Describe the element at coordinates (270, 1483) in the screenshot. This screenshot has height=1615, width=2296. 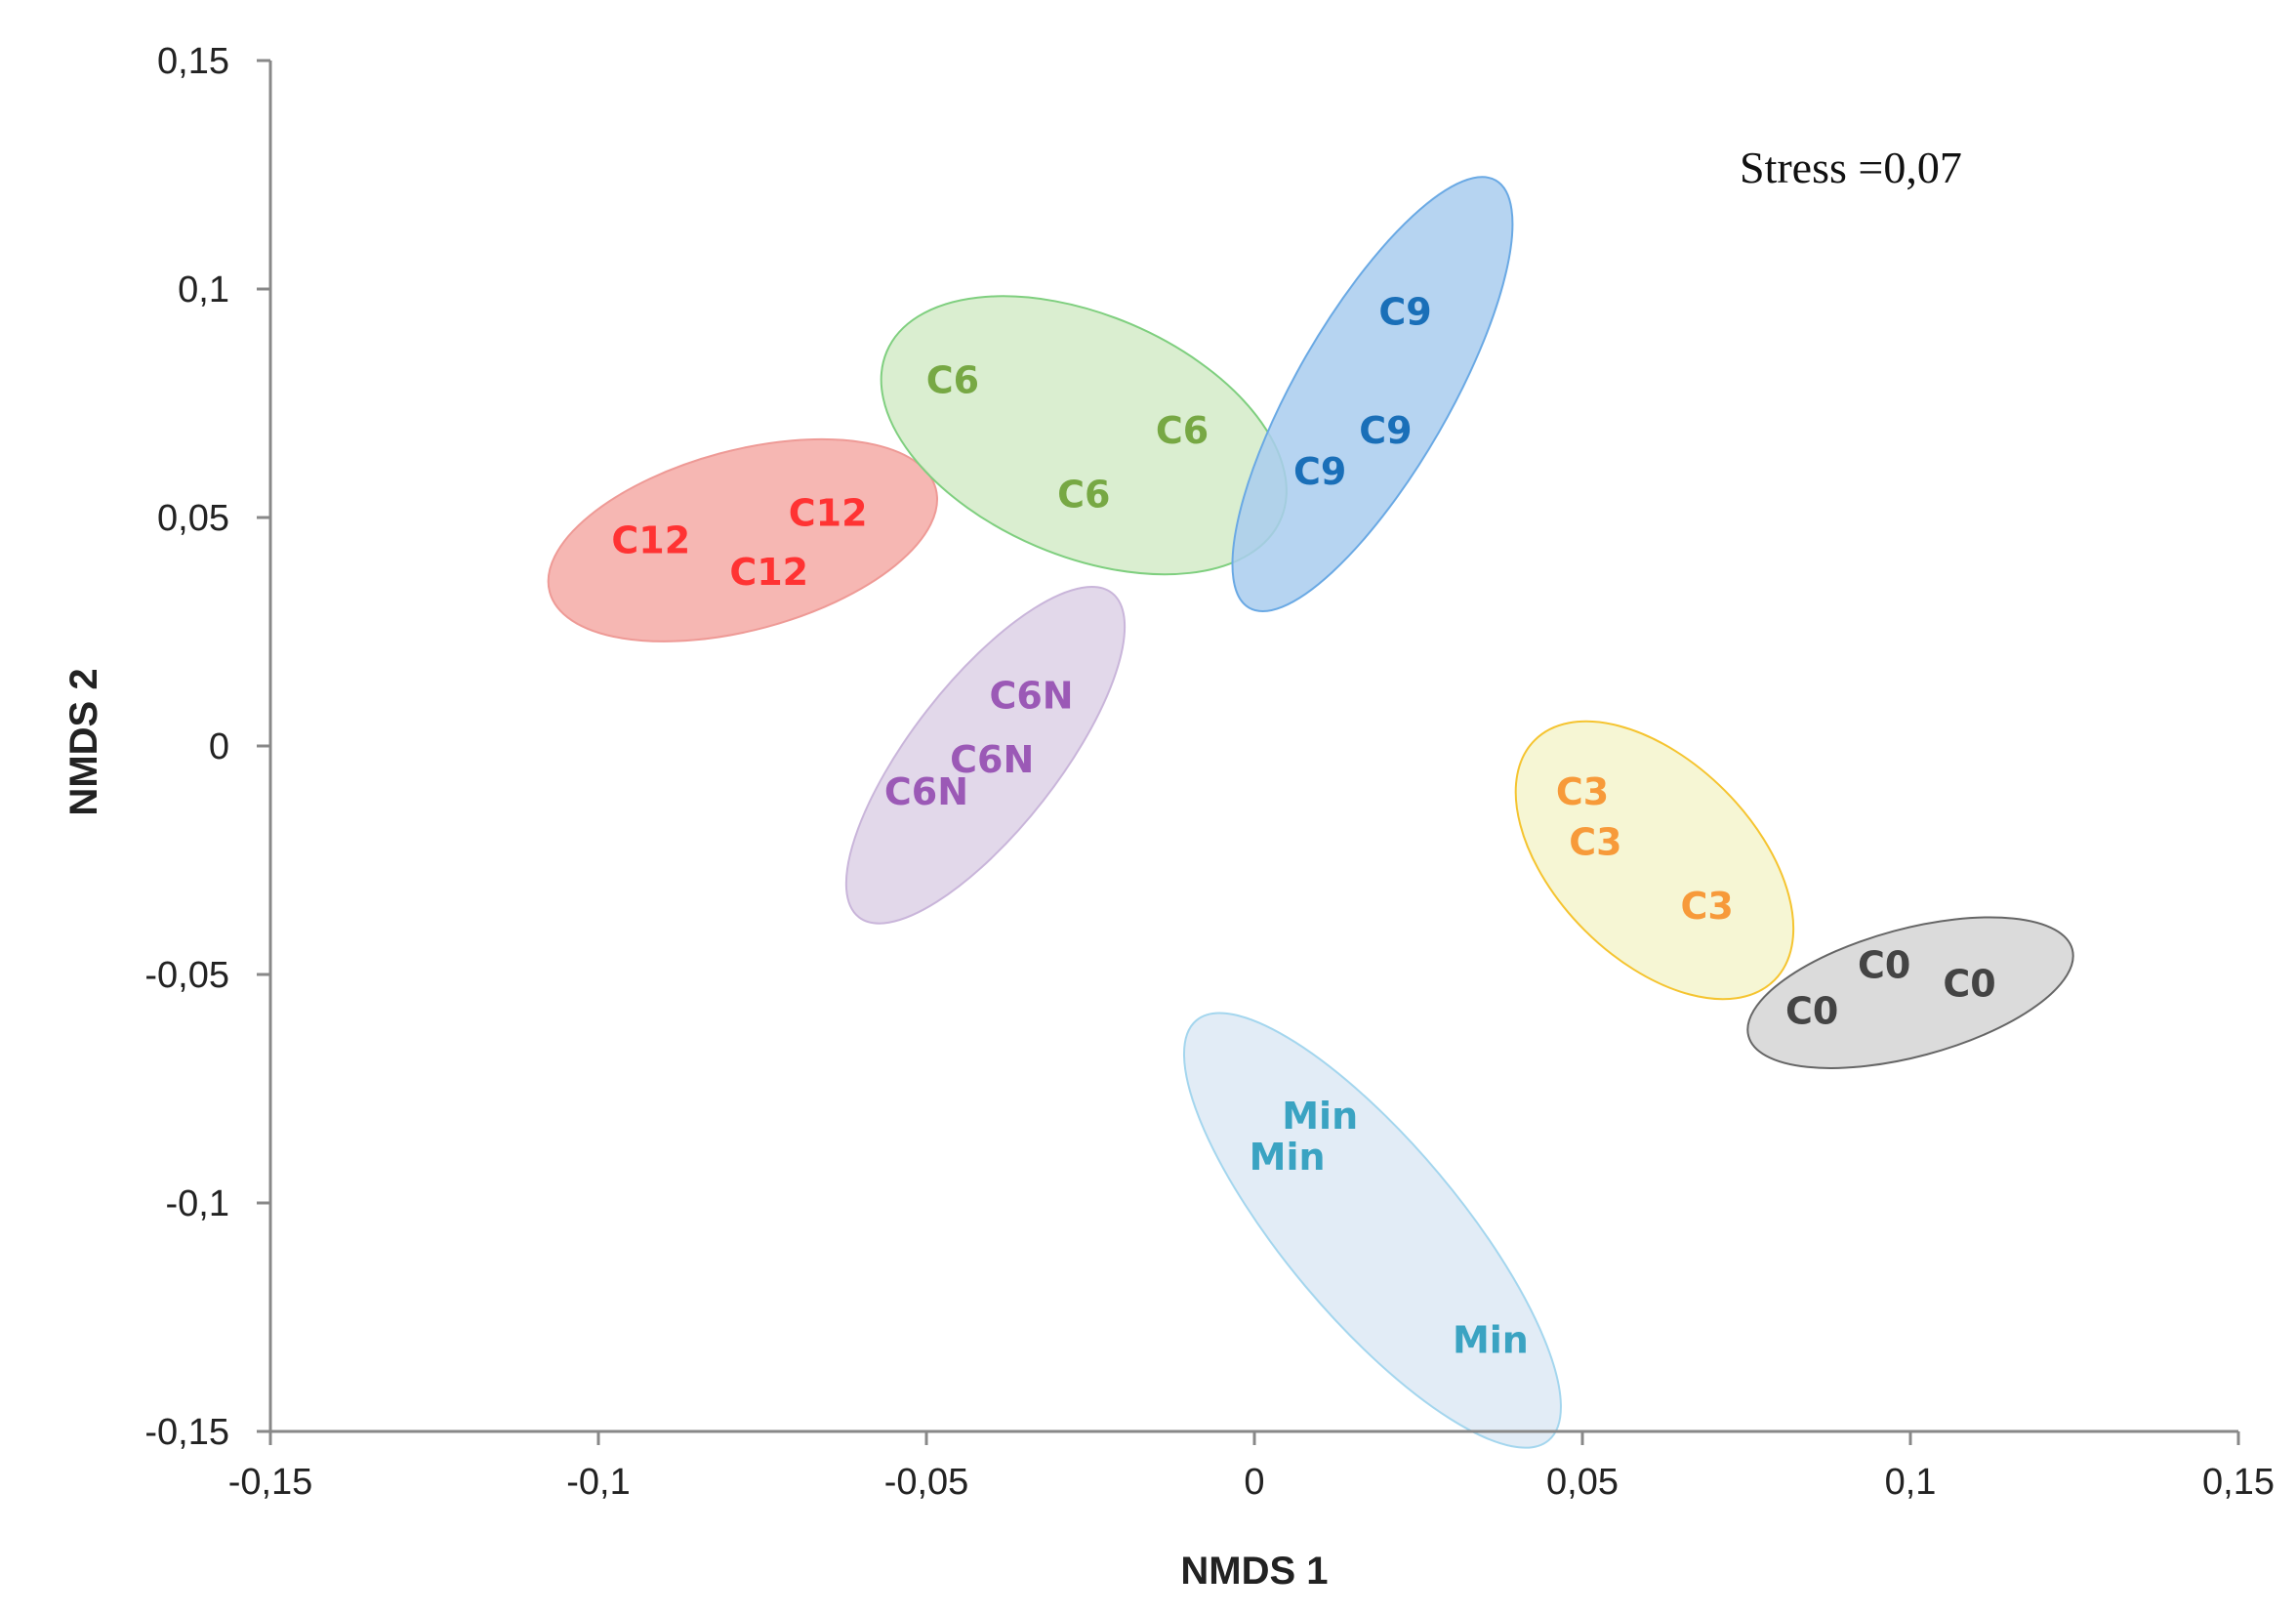
I see `x-tick-label: -0,15` at that location.